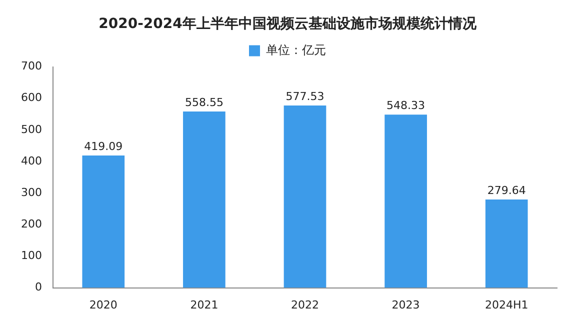  What do you see at coordinates (31, 192) in the screenshot?
I see `y-tick-label: 300` at bounding box center [31, 192].